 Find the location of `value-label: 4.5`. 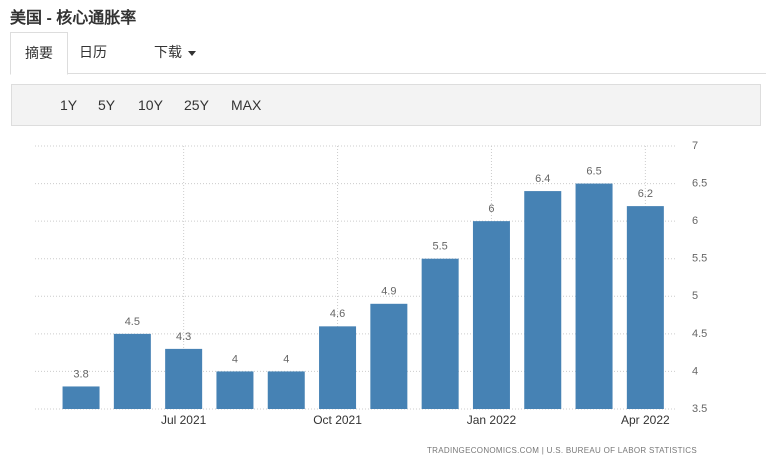

value-label: 4.5 is located at coordinates (132, 322).